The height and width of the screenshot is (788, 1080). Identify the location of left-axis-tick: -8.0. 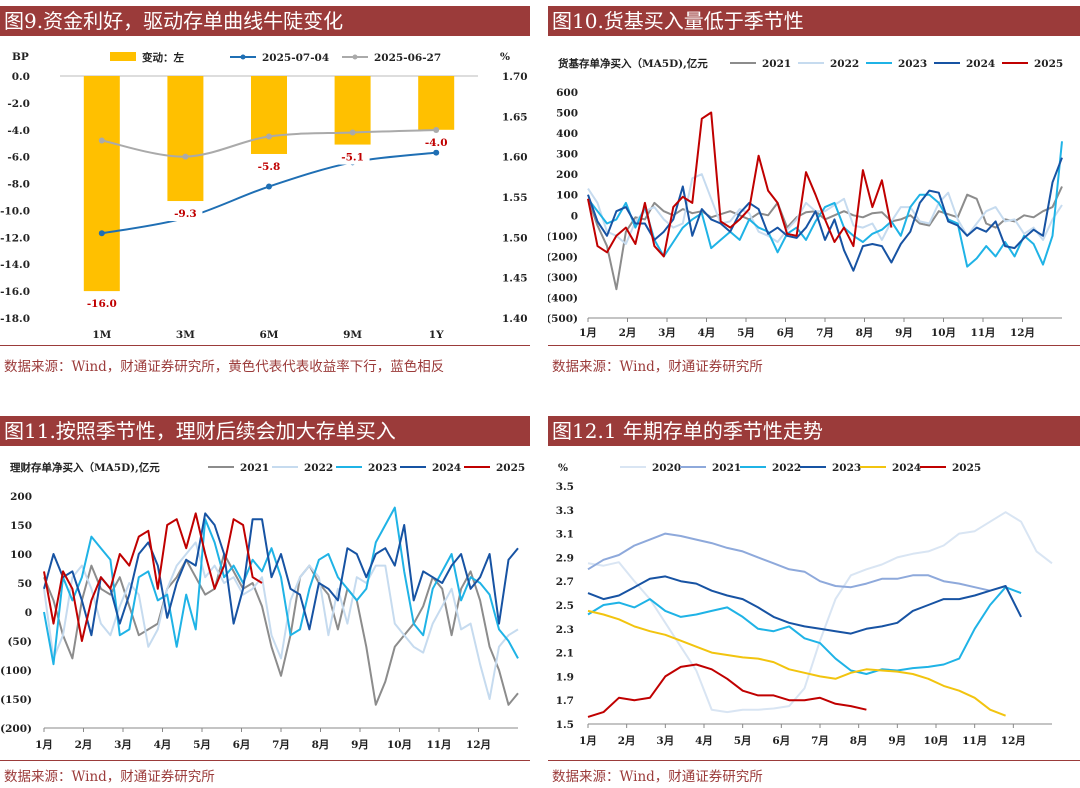
(18, 185).